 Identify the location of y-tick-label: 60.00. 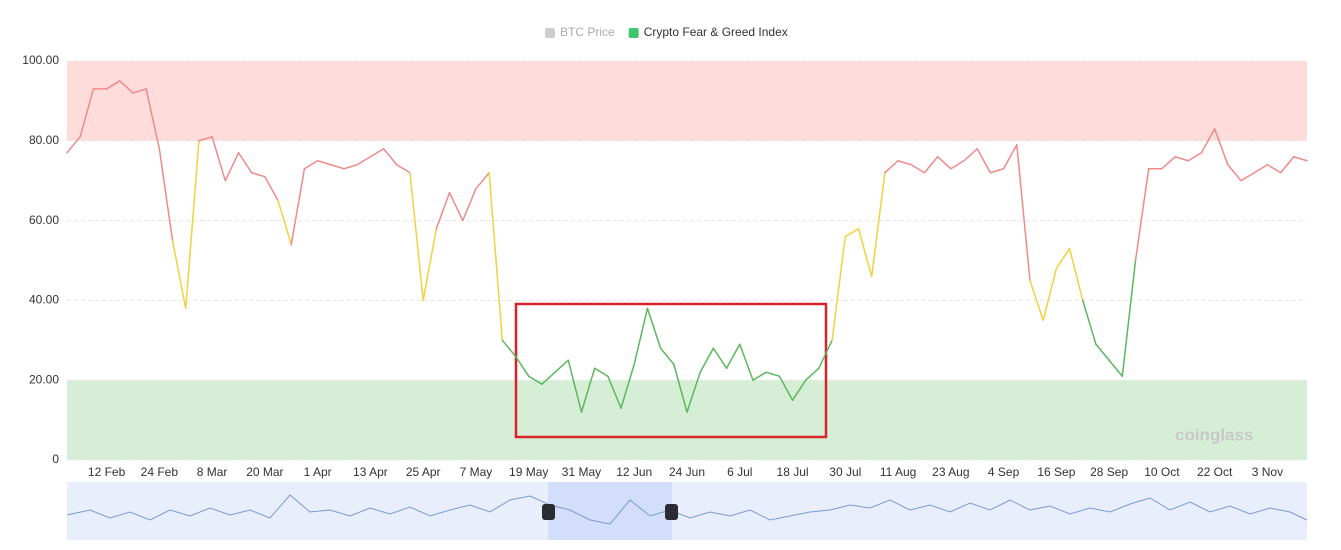
(44, 220).